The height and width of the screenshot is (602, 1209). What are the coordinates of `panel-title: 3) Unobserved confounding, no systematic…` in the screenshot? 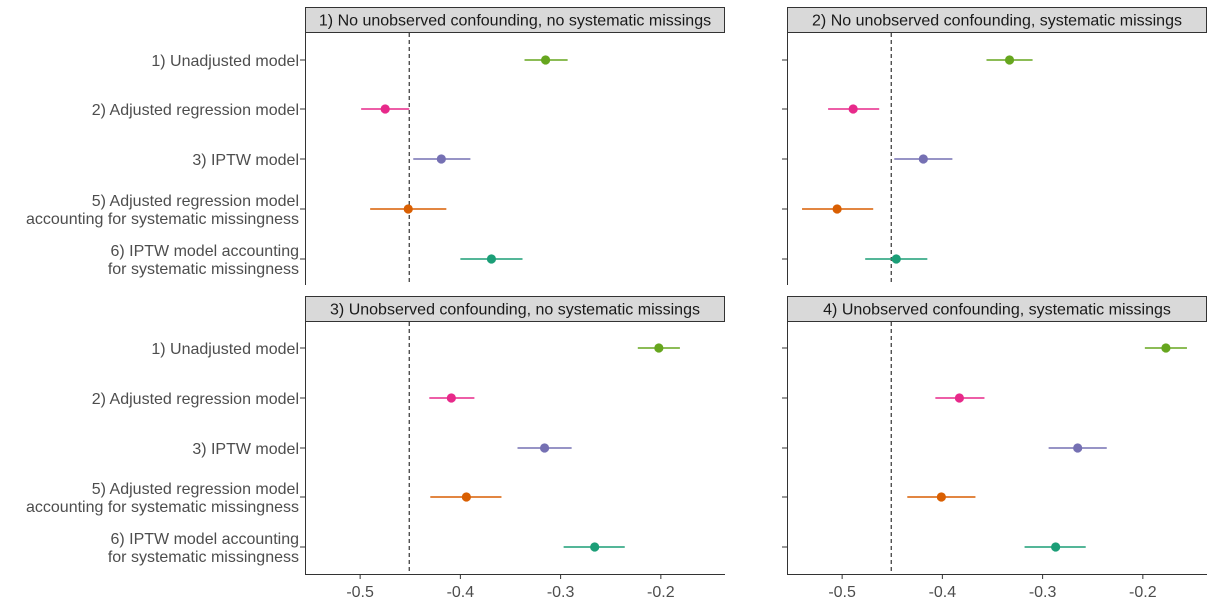 It's located at (515, 310).